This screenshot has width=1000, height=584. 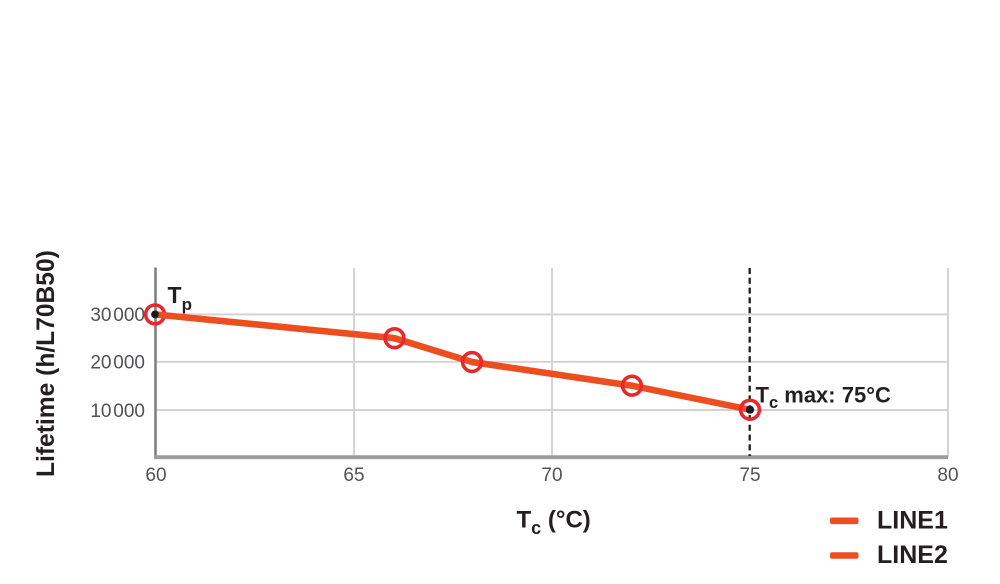 I want to click on svg-text: Tp, so click(x=180, y=298).